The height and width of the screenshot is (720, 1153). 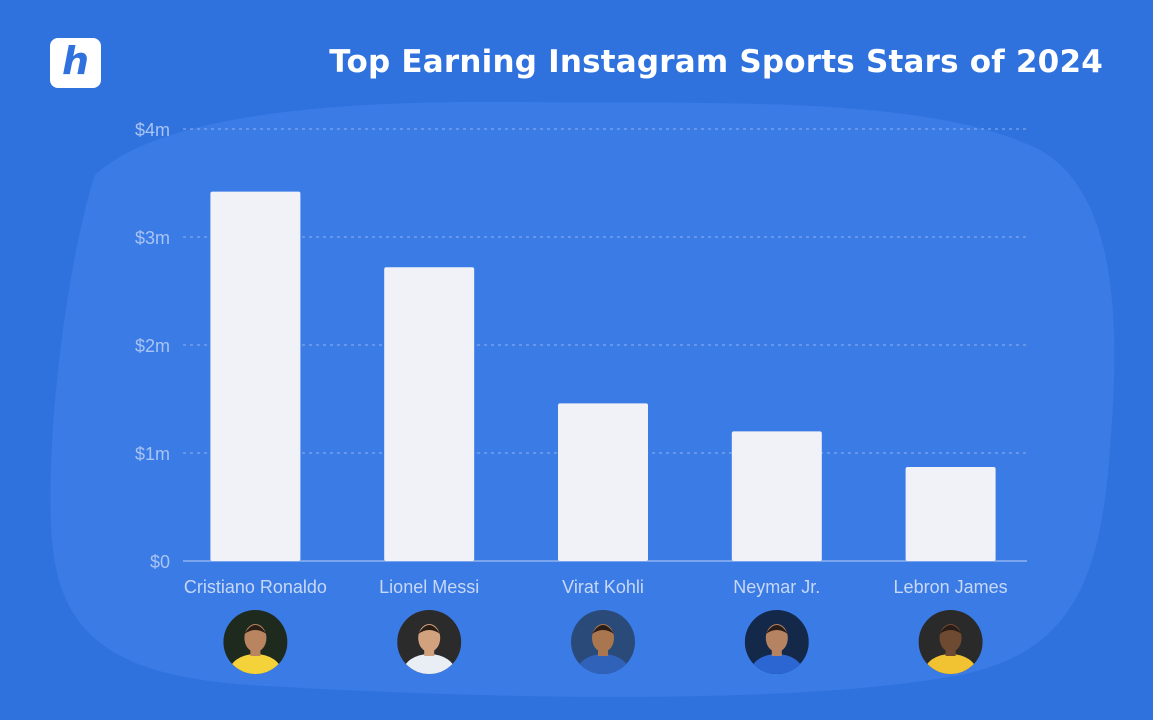 I want to click on logo-letter: h, so click(x=75, y=61).